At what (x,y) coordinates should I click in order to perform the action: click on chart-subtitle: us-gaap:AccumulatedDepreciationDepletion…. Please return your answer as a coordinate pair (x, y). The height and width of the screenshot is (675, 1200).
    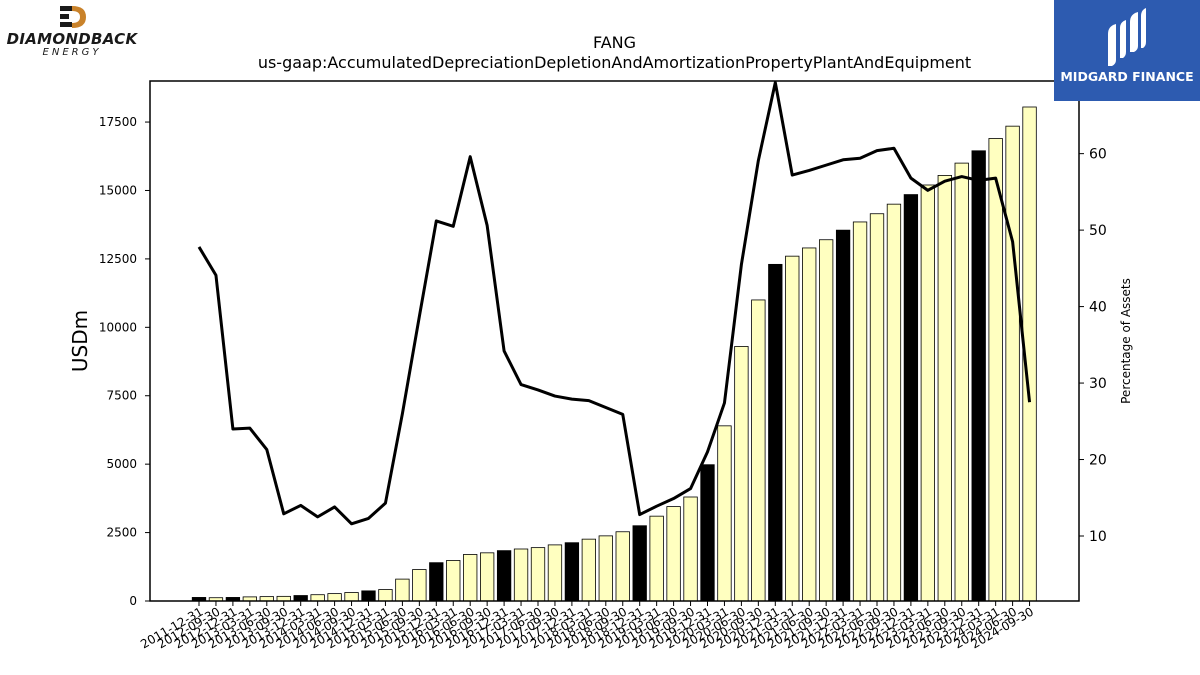
    Looking at the image, I should click on (614, 62).